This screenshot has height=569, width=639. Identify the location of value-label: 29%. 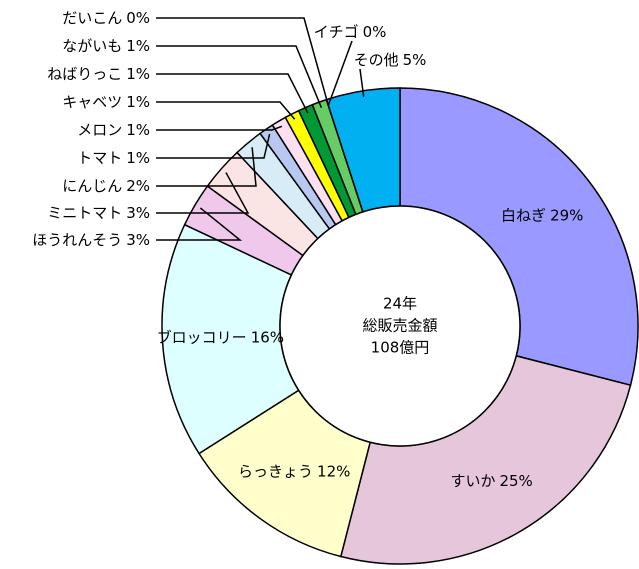
(566, 215).